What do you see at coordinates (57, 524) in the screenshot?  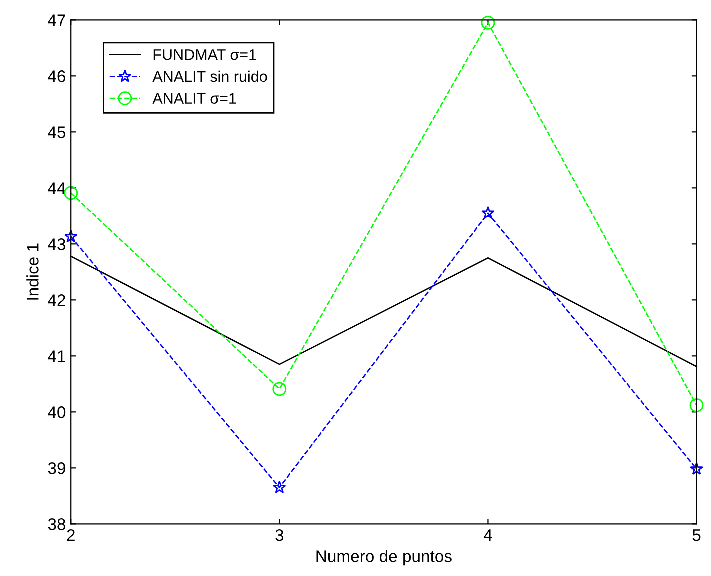 I see `y-tick-label: 38` at bounding box center [57, 524].